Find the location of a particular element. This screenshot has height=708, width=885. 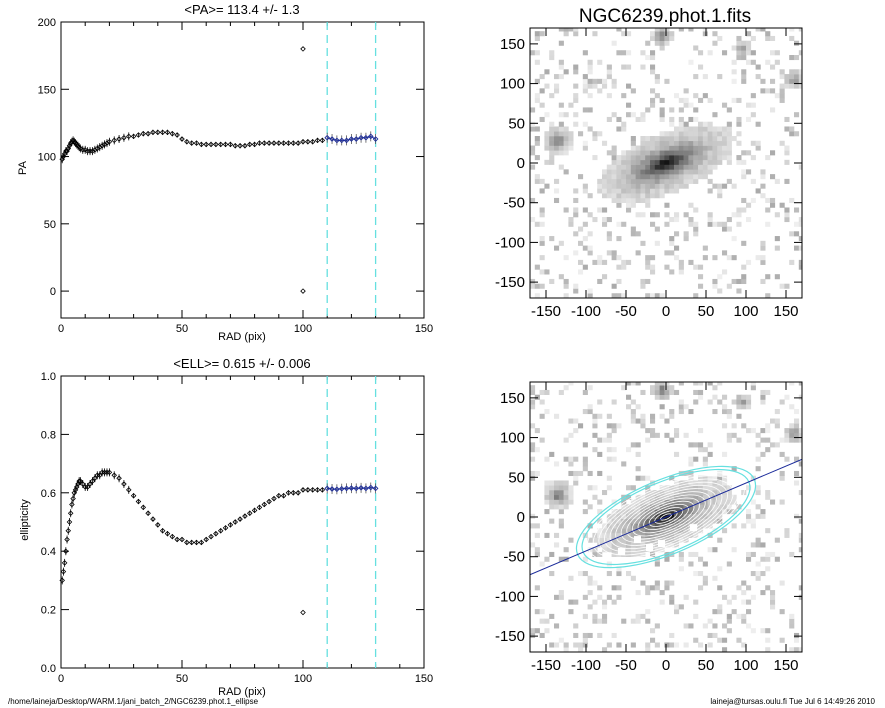

fit-point is located at coordinates (356, 488).